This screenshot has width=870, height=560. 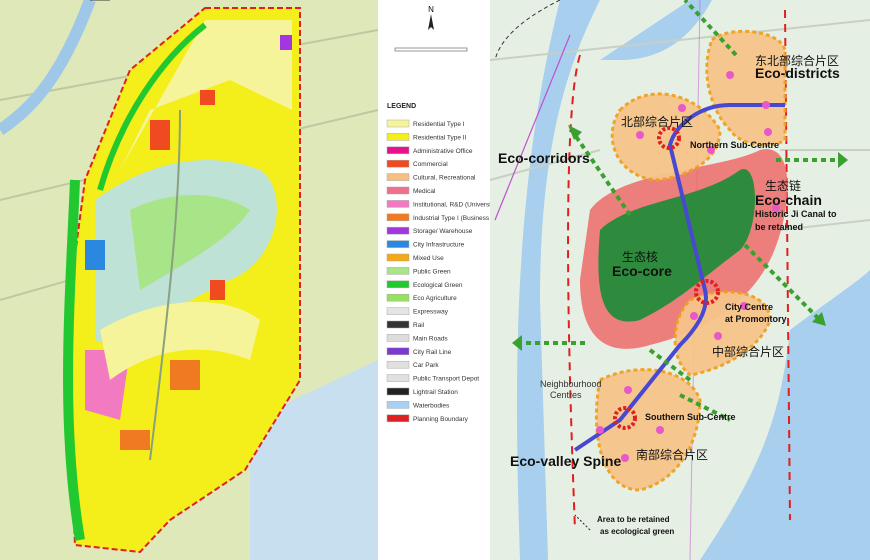 I want to click on legend-label: Cultural, Recreational, so click(x=444, y=178).